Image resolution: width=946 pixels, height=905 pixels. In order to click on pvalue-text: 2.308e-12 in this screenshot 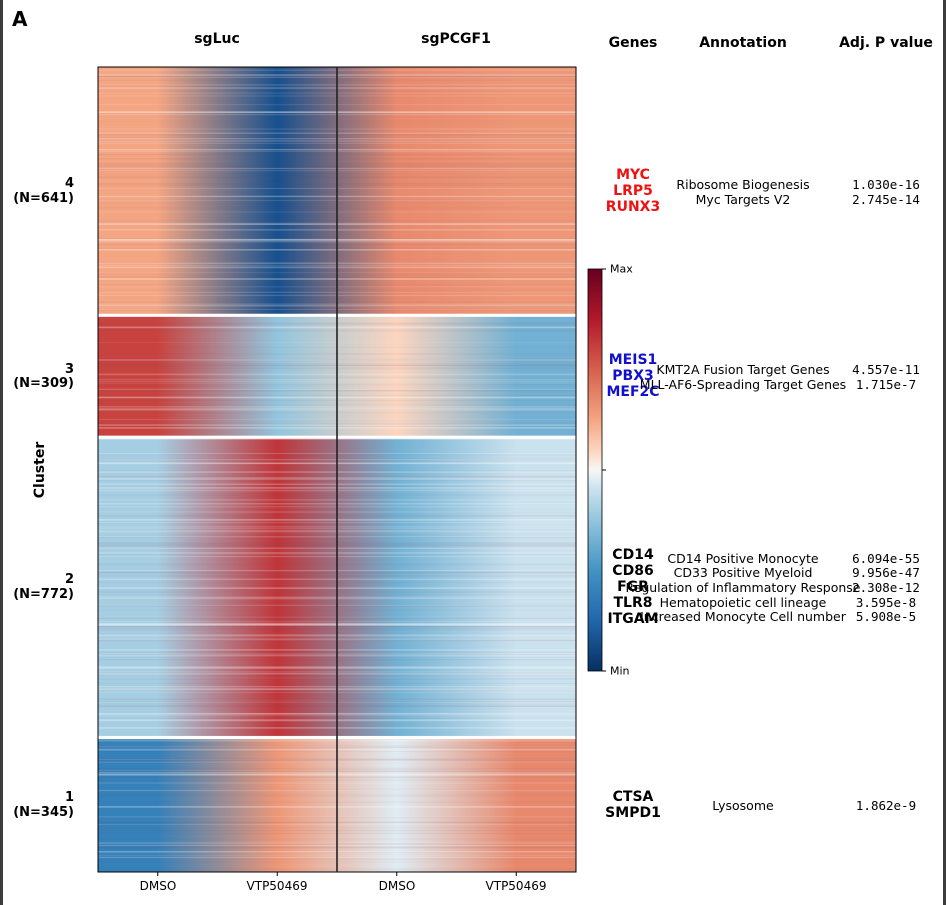, I will do `click(886, 587)`.